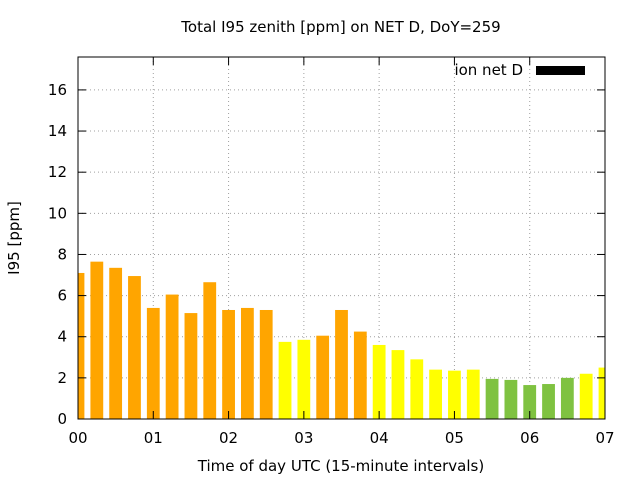 Image resolution: width=640 pixels, height=480 pixels. I want to click on y-axis-title: I95 [ppm], so click(14, 238).